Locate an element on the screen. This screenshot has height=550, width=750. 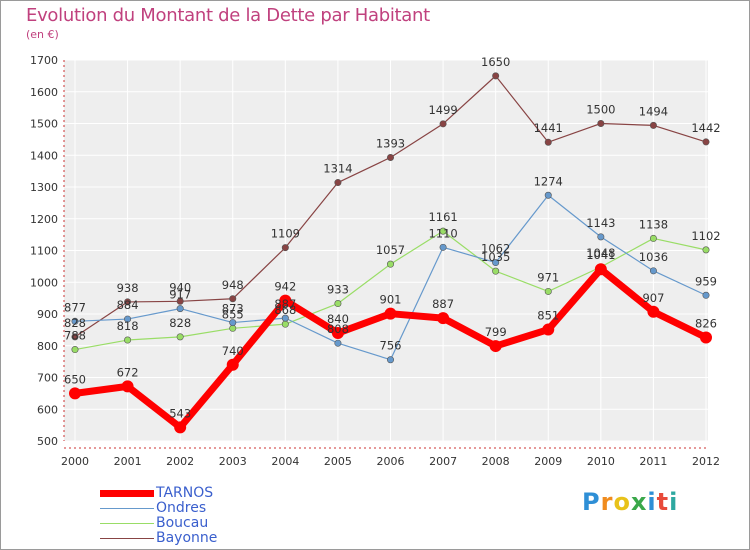
data-label-tarnos: 901 is located at coordinates (391, 300).